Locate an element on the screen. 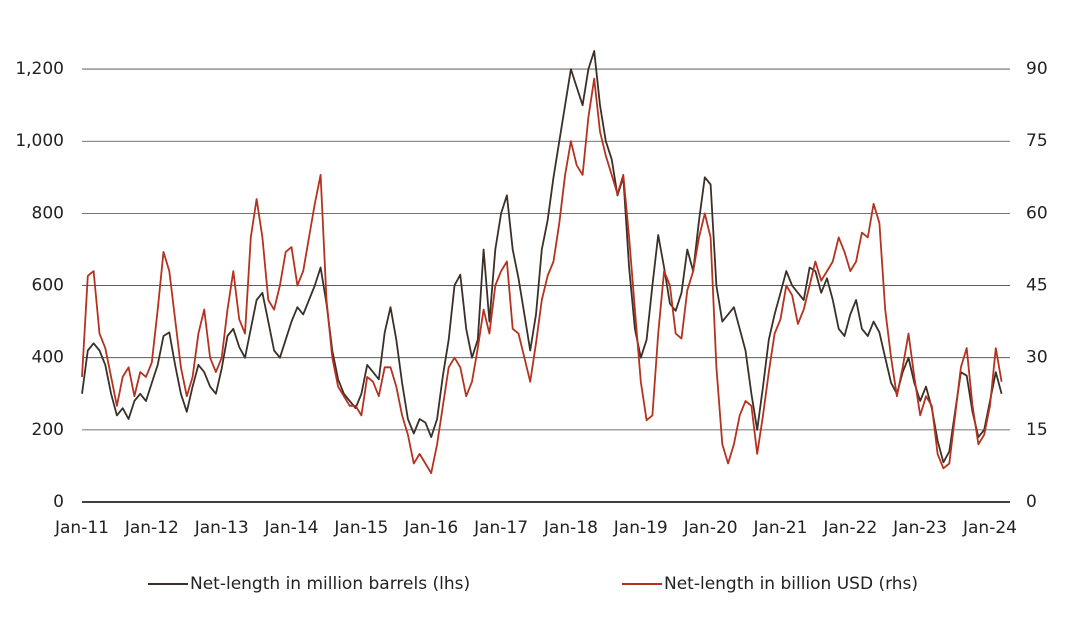 Image resolution: width=1072 pixels, height=618 pixels. y2-tick-label: 15 is located at coordinates (1037, 430).